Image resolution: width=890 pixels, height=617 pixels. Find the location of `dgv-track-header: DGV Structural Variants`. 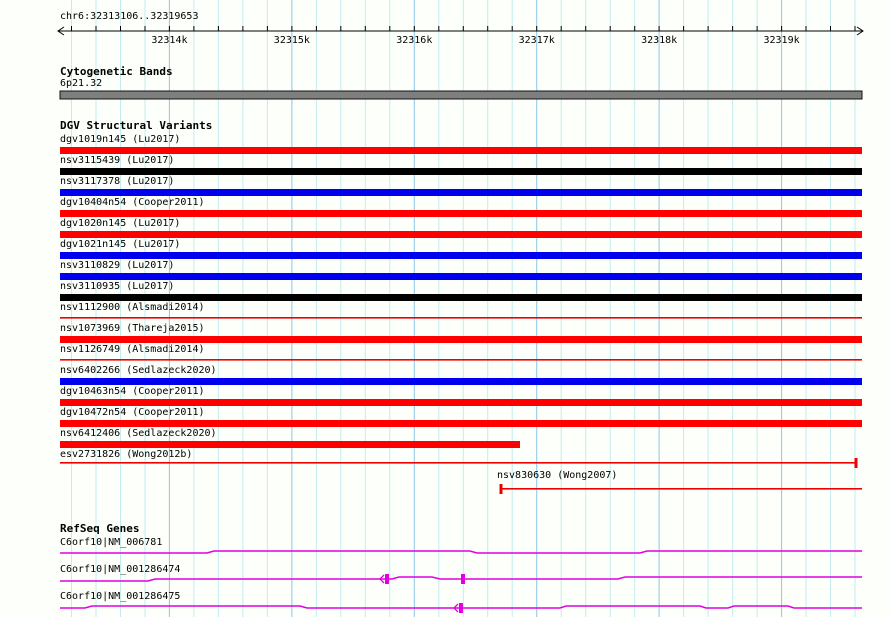

dgv-track-header: DGV Structural Variants is located at coordinates (136, 125).